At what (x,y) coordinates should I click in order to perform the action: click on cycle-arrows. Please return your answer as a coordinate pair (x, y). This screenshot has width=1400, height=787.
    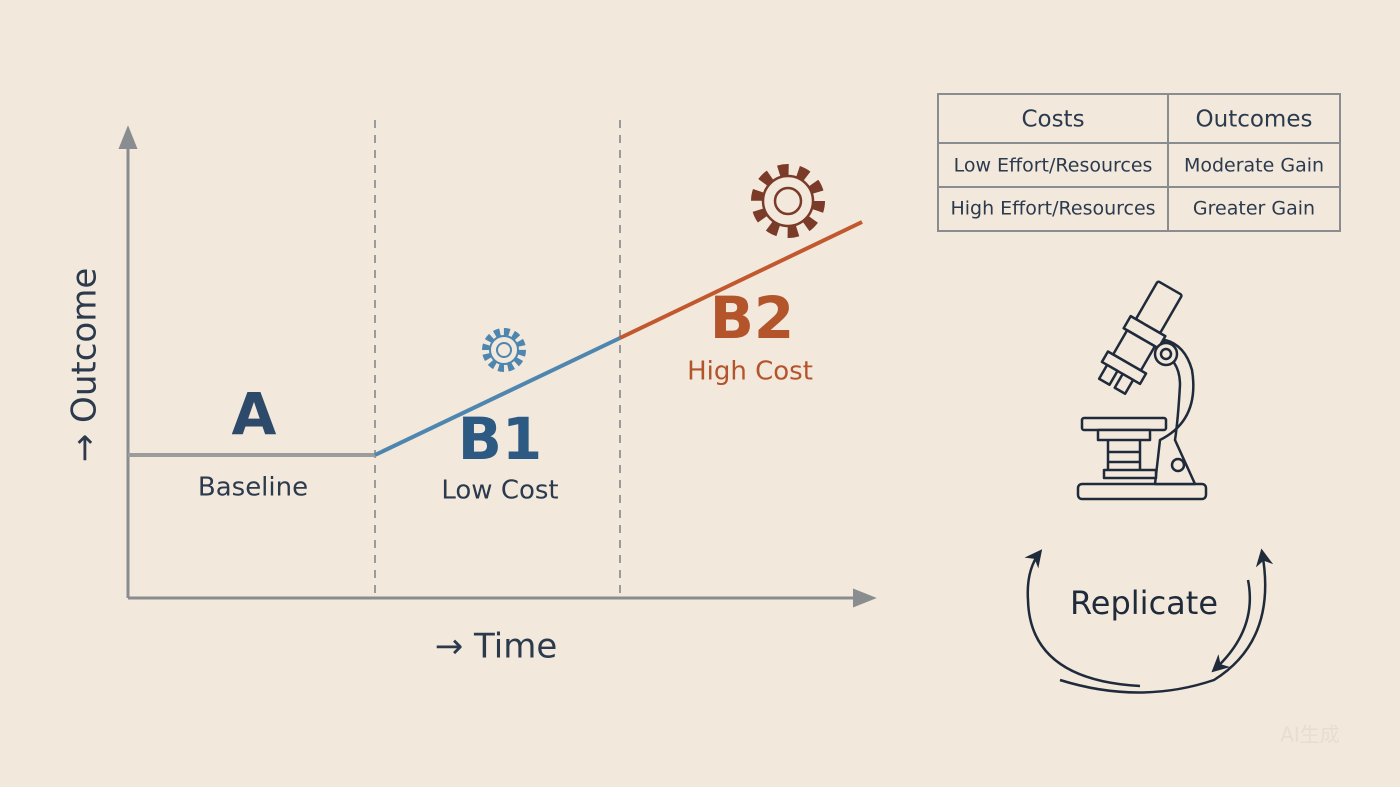
    Looking at the image, I should click on (1149, 621).